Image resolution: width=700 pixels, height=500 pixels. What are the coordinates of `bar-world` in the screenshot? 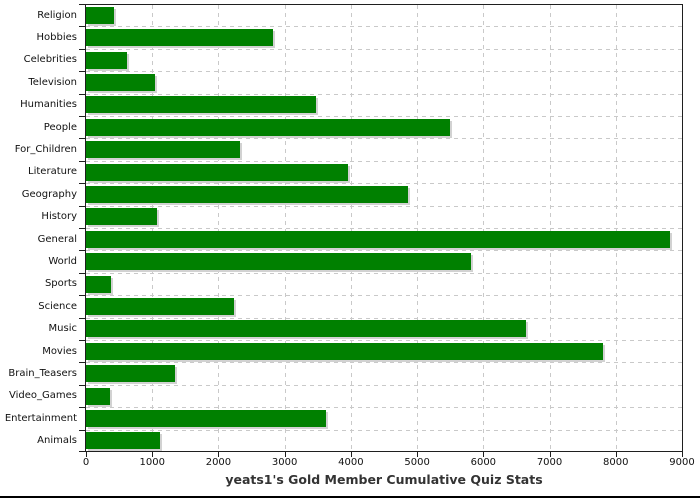 It's located at (278, 262).